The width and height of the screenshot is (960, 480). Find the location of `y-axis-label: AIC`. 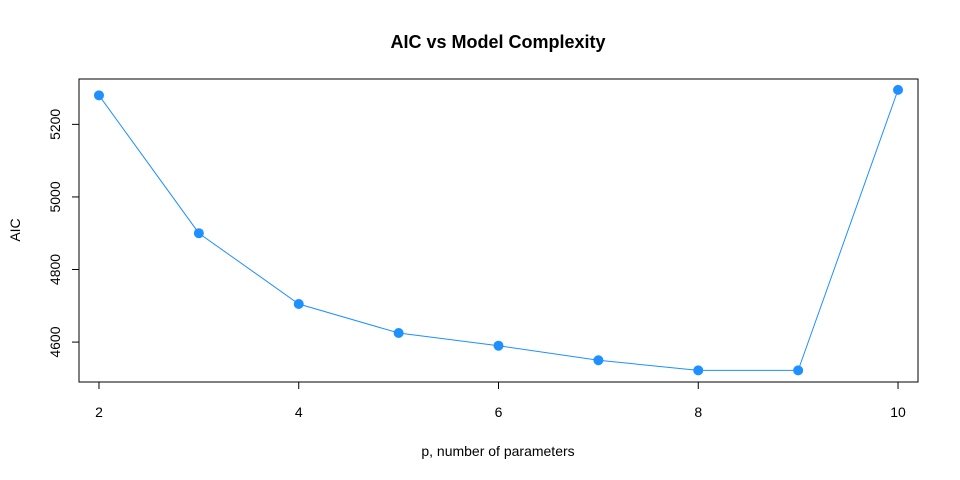

y-axis-label: AIC is located at coordinates (15, 229).